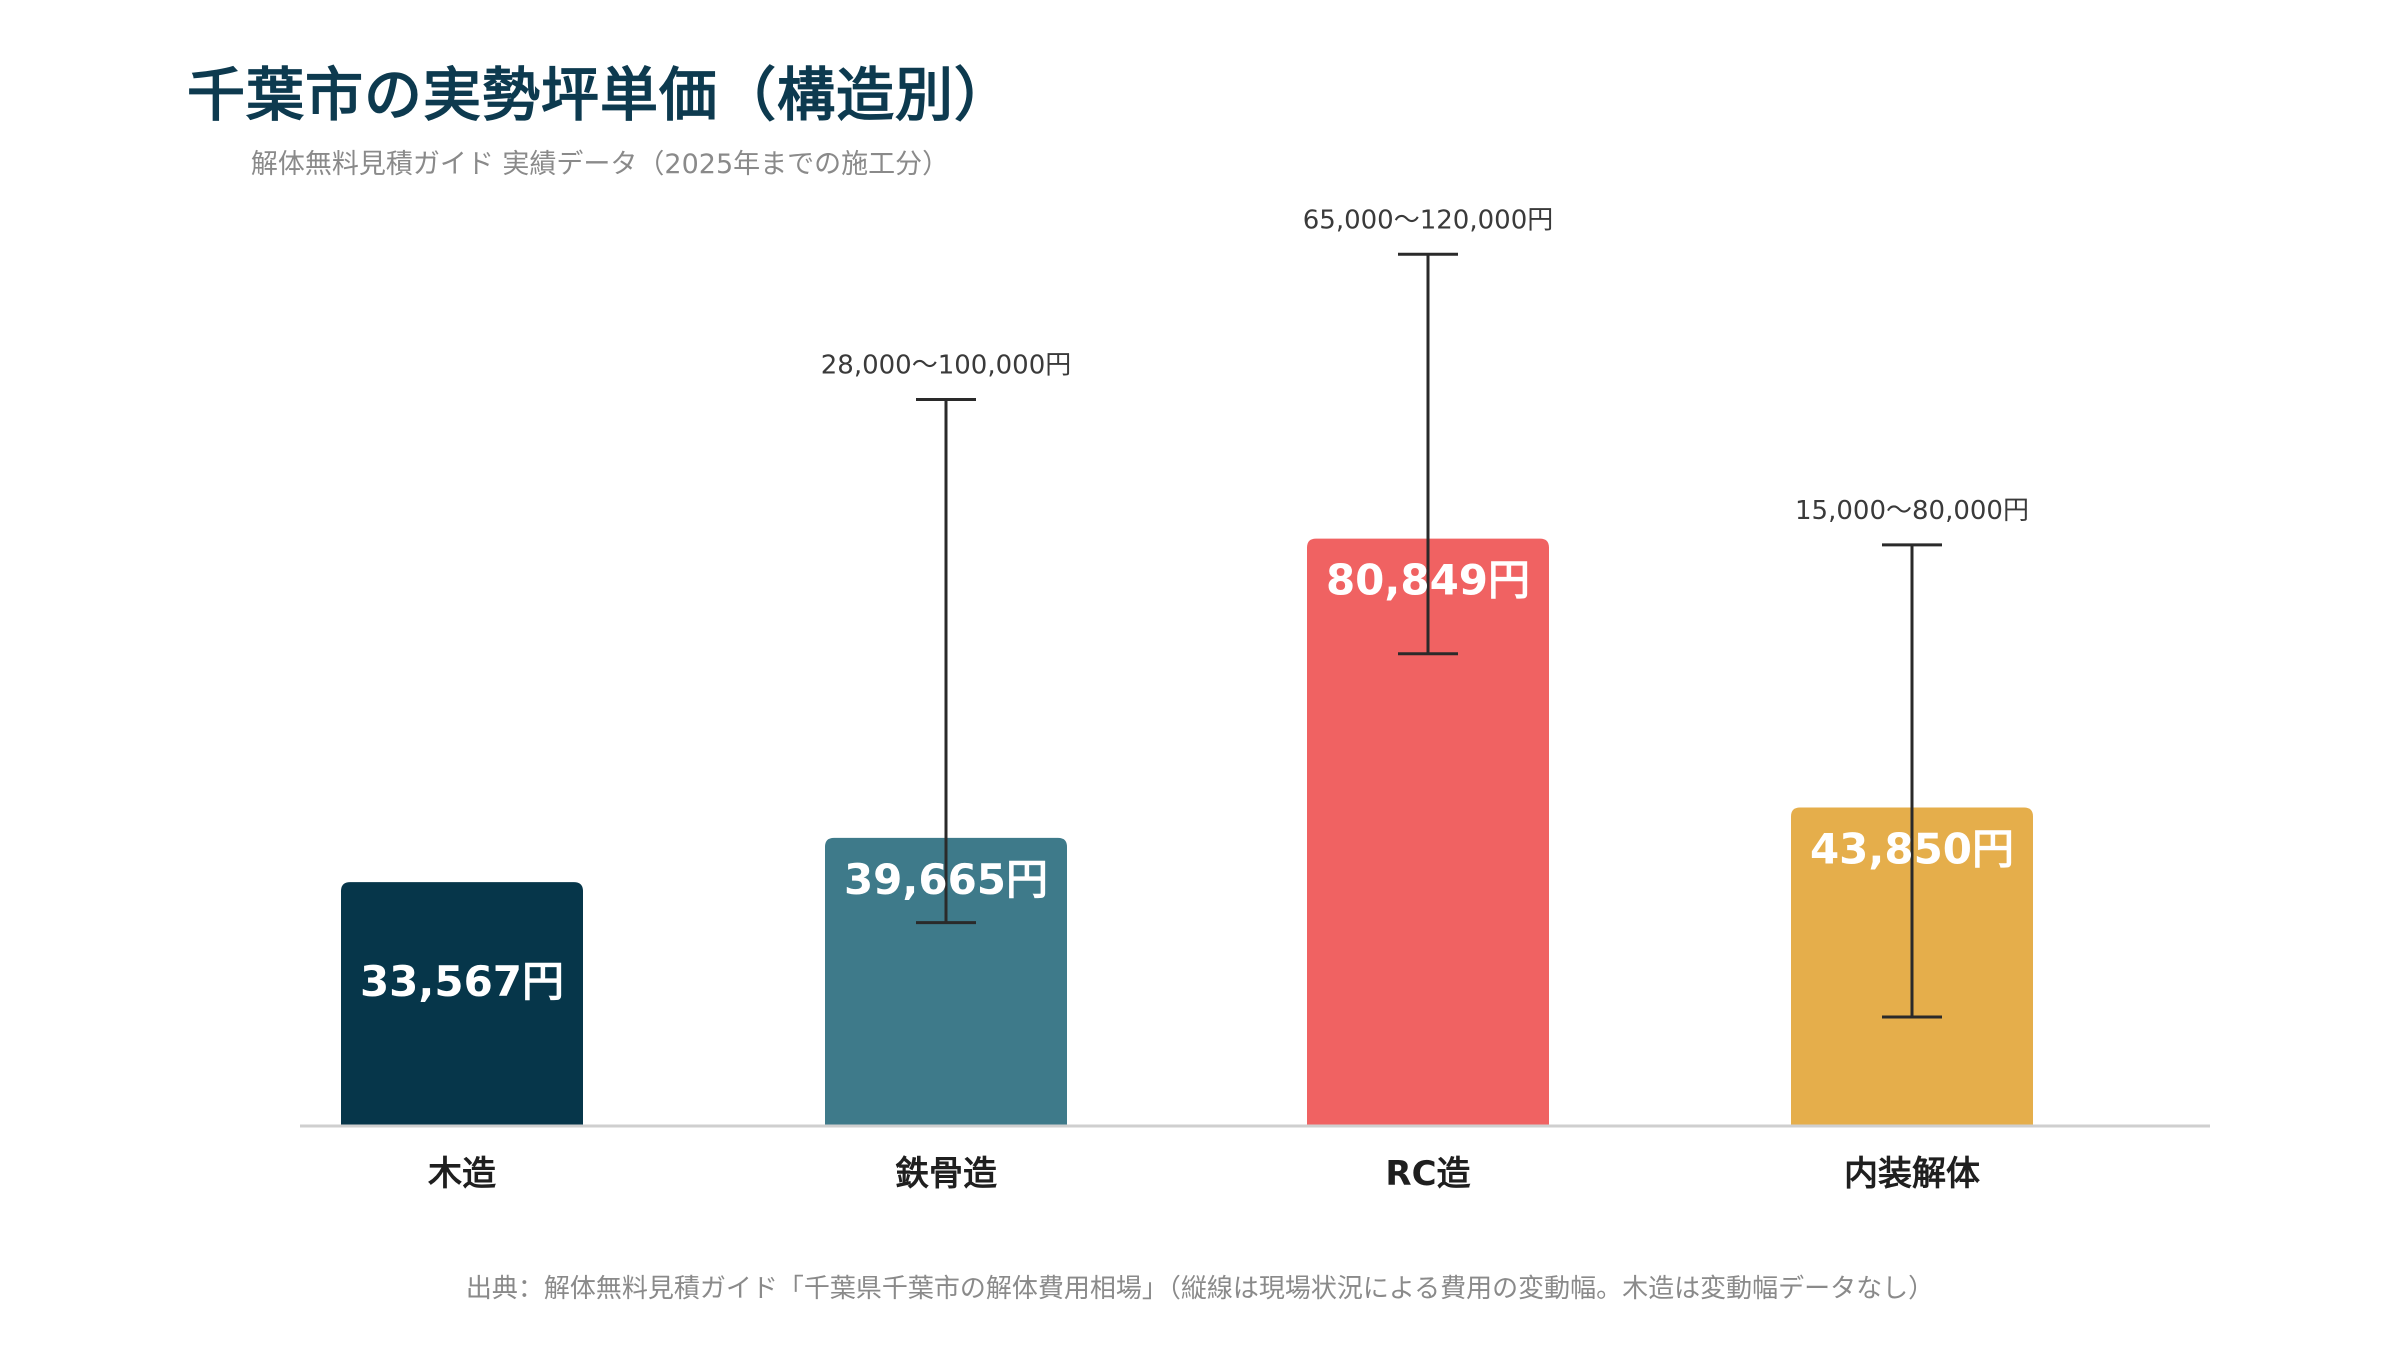 This screenshot has height=1350, width=2400. I want to click on category-label: RC造, so click(1427, 1174).